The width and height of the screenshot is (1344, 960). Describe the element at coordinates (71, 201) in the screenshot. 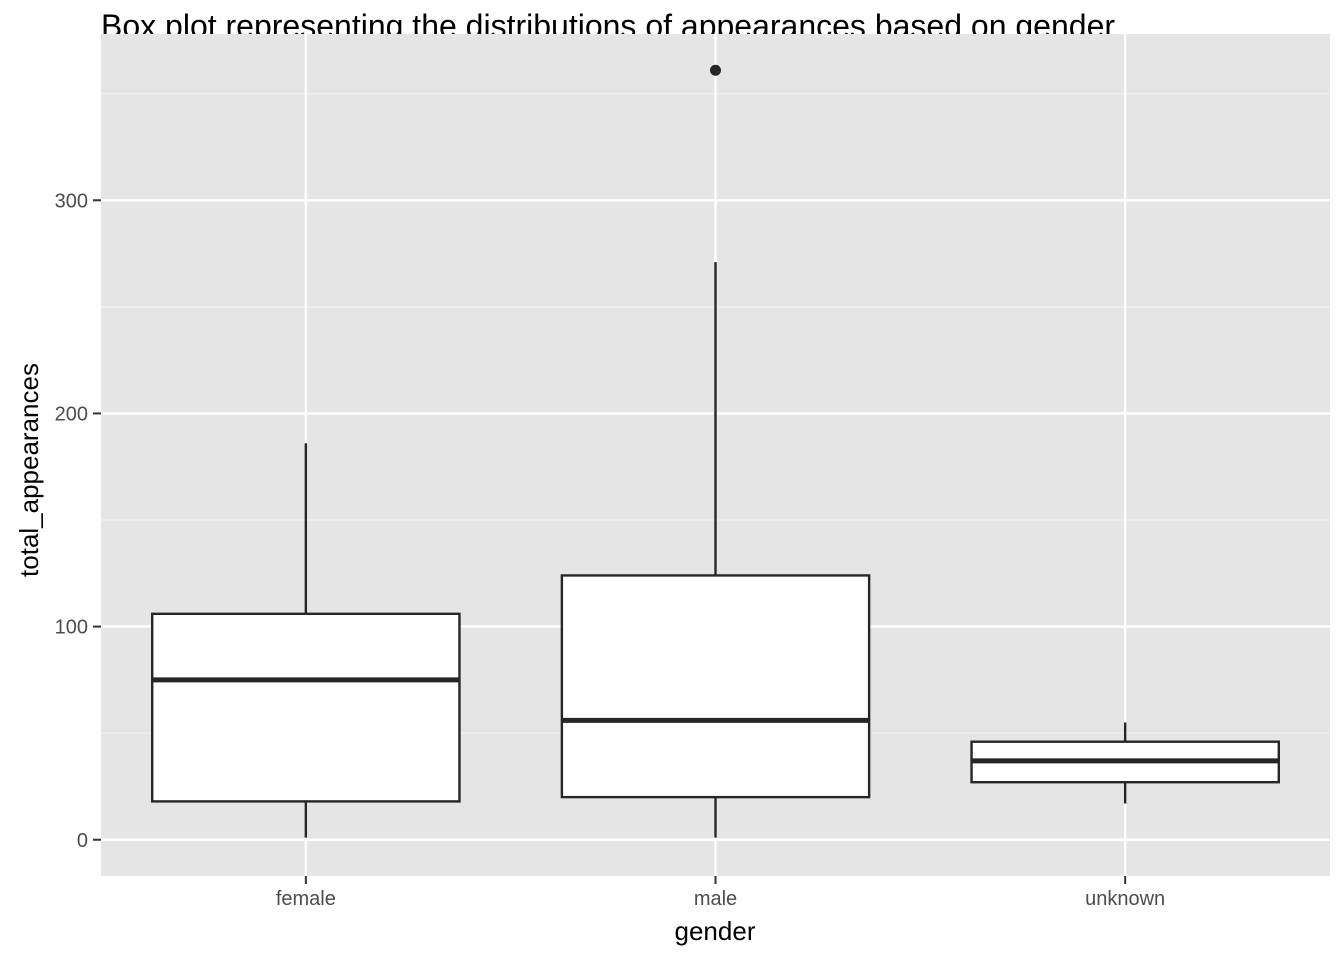

I see `y-tick-label: 300` at that location.